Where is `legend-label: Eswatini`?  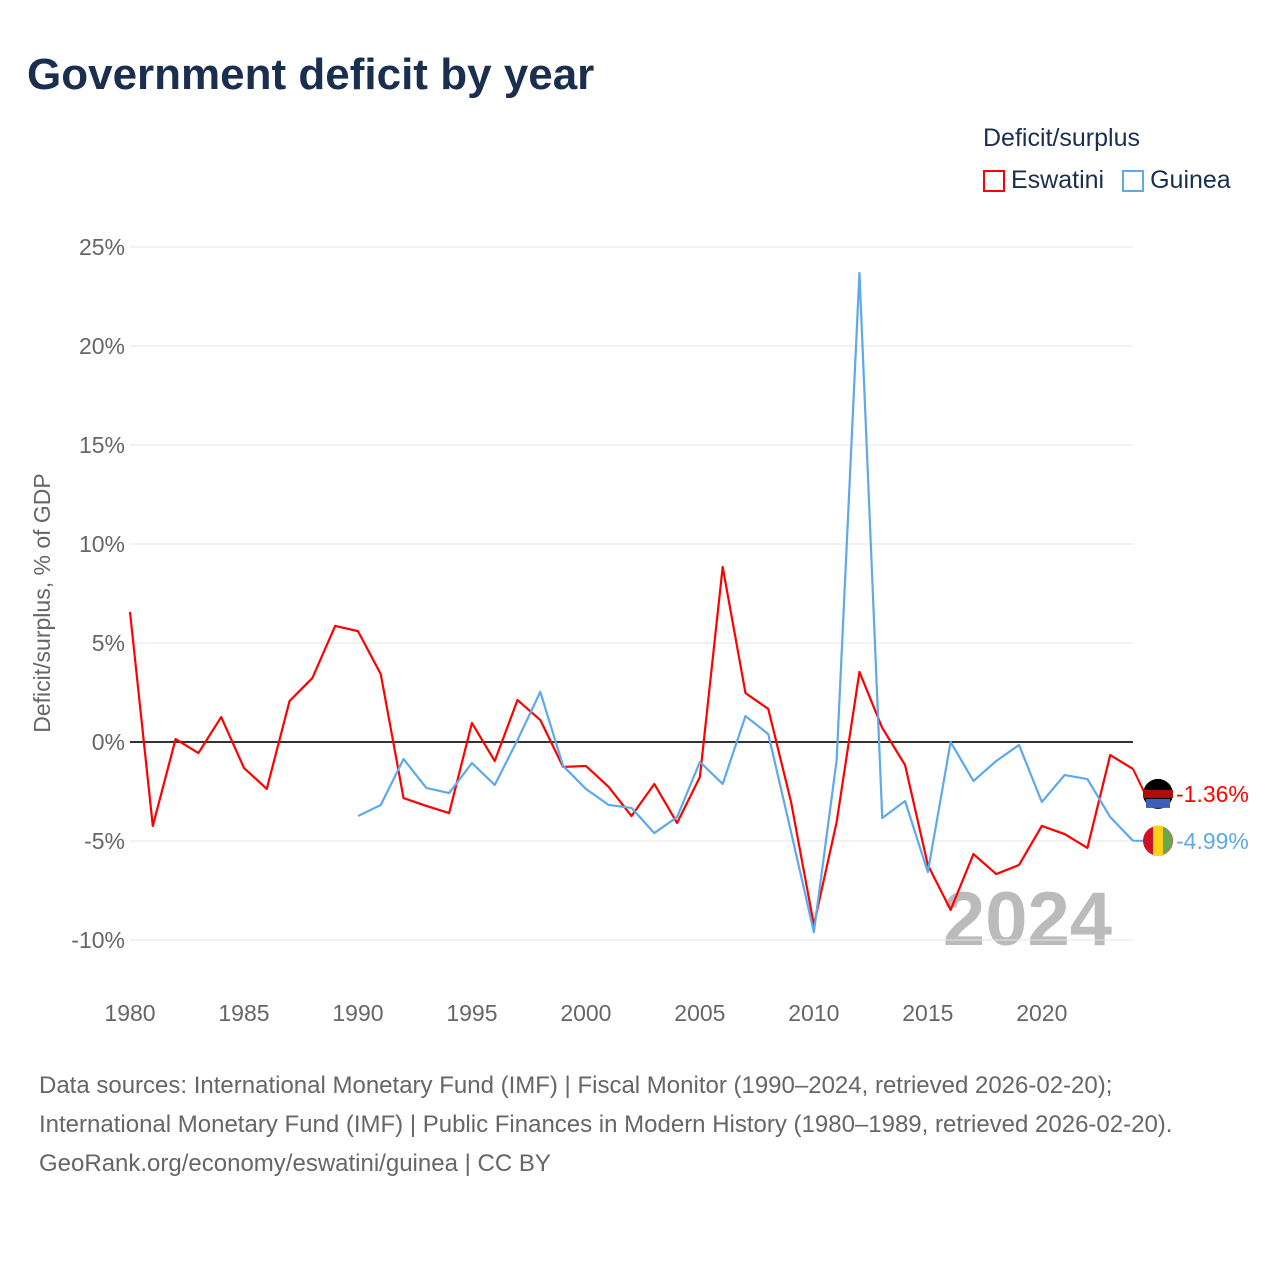
legend-label: Eswatini is located at coordinates (1058, 180).